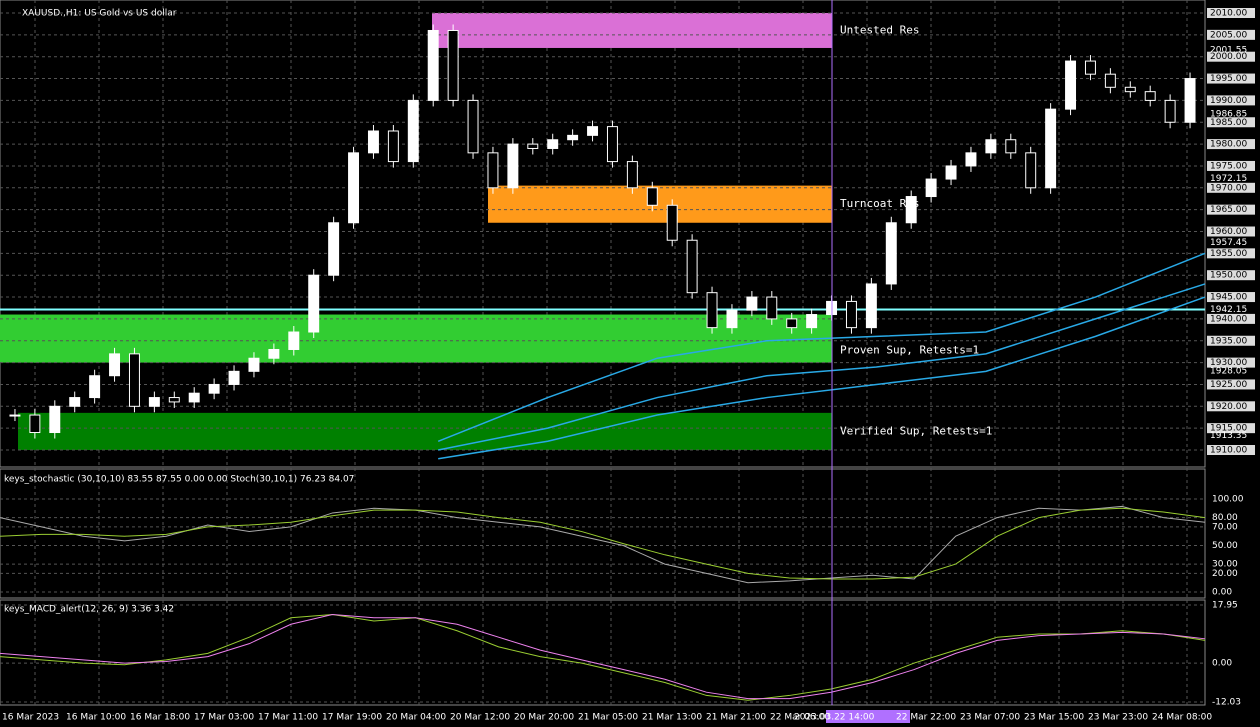 The height and width of the screenshot is (727, 1260). What do you see at coordinates (822, 367) in the screenshot?
I see `moving-average` at bounding box center [822, 367].